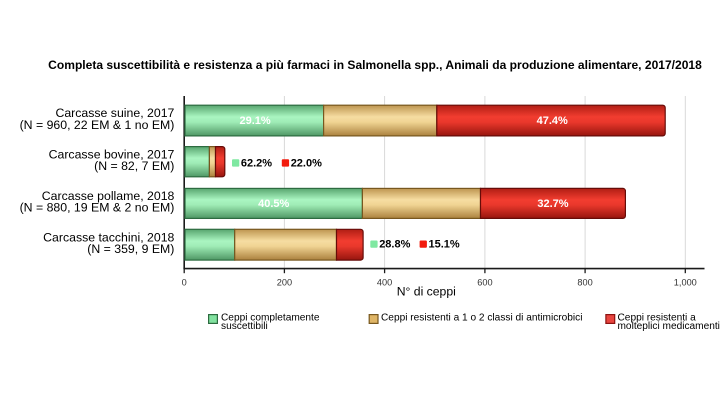  What do you see at coordinates (270, 318) in the screenshot?
I see `svg-text: Ceppi completamente` at bounding box center [270, 318].